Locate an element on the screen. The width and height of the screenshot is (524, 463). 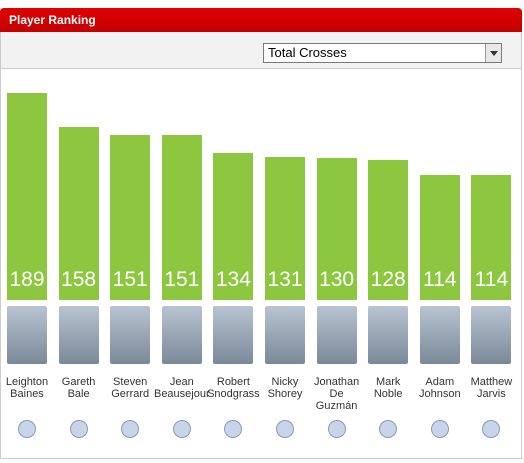
player-name: Steven Gerrard is located at coordinates (130, 388).